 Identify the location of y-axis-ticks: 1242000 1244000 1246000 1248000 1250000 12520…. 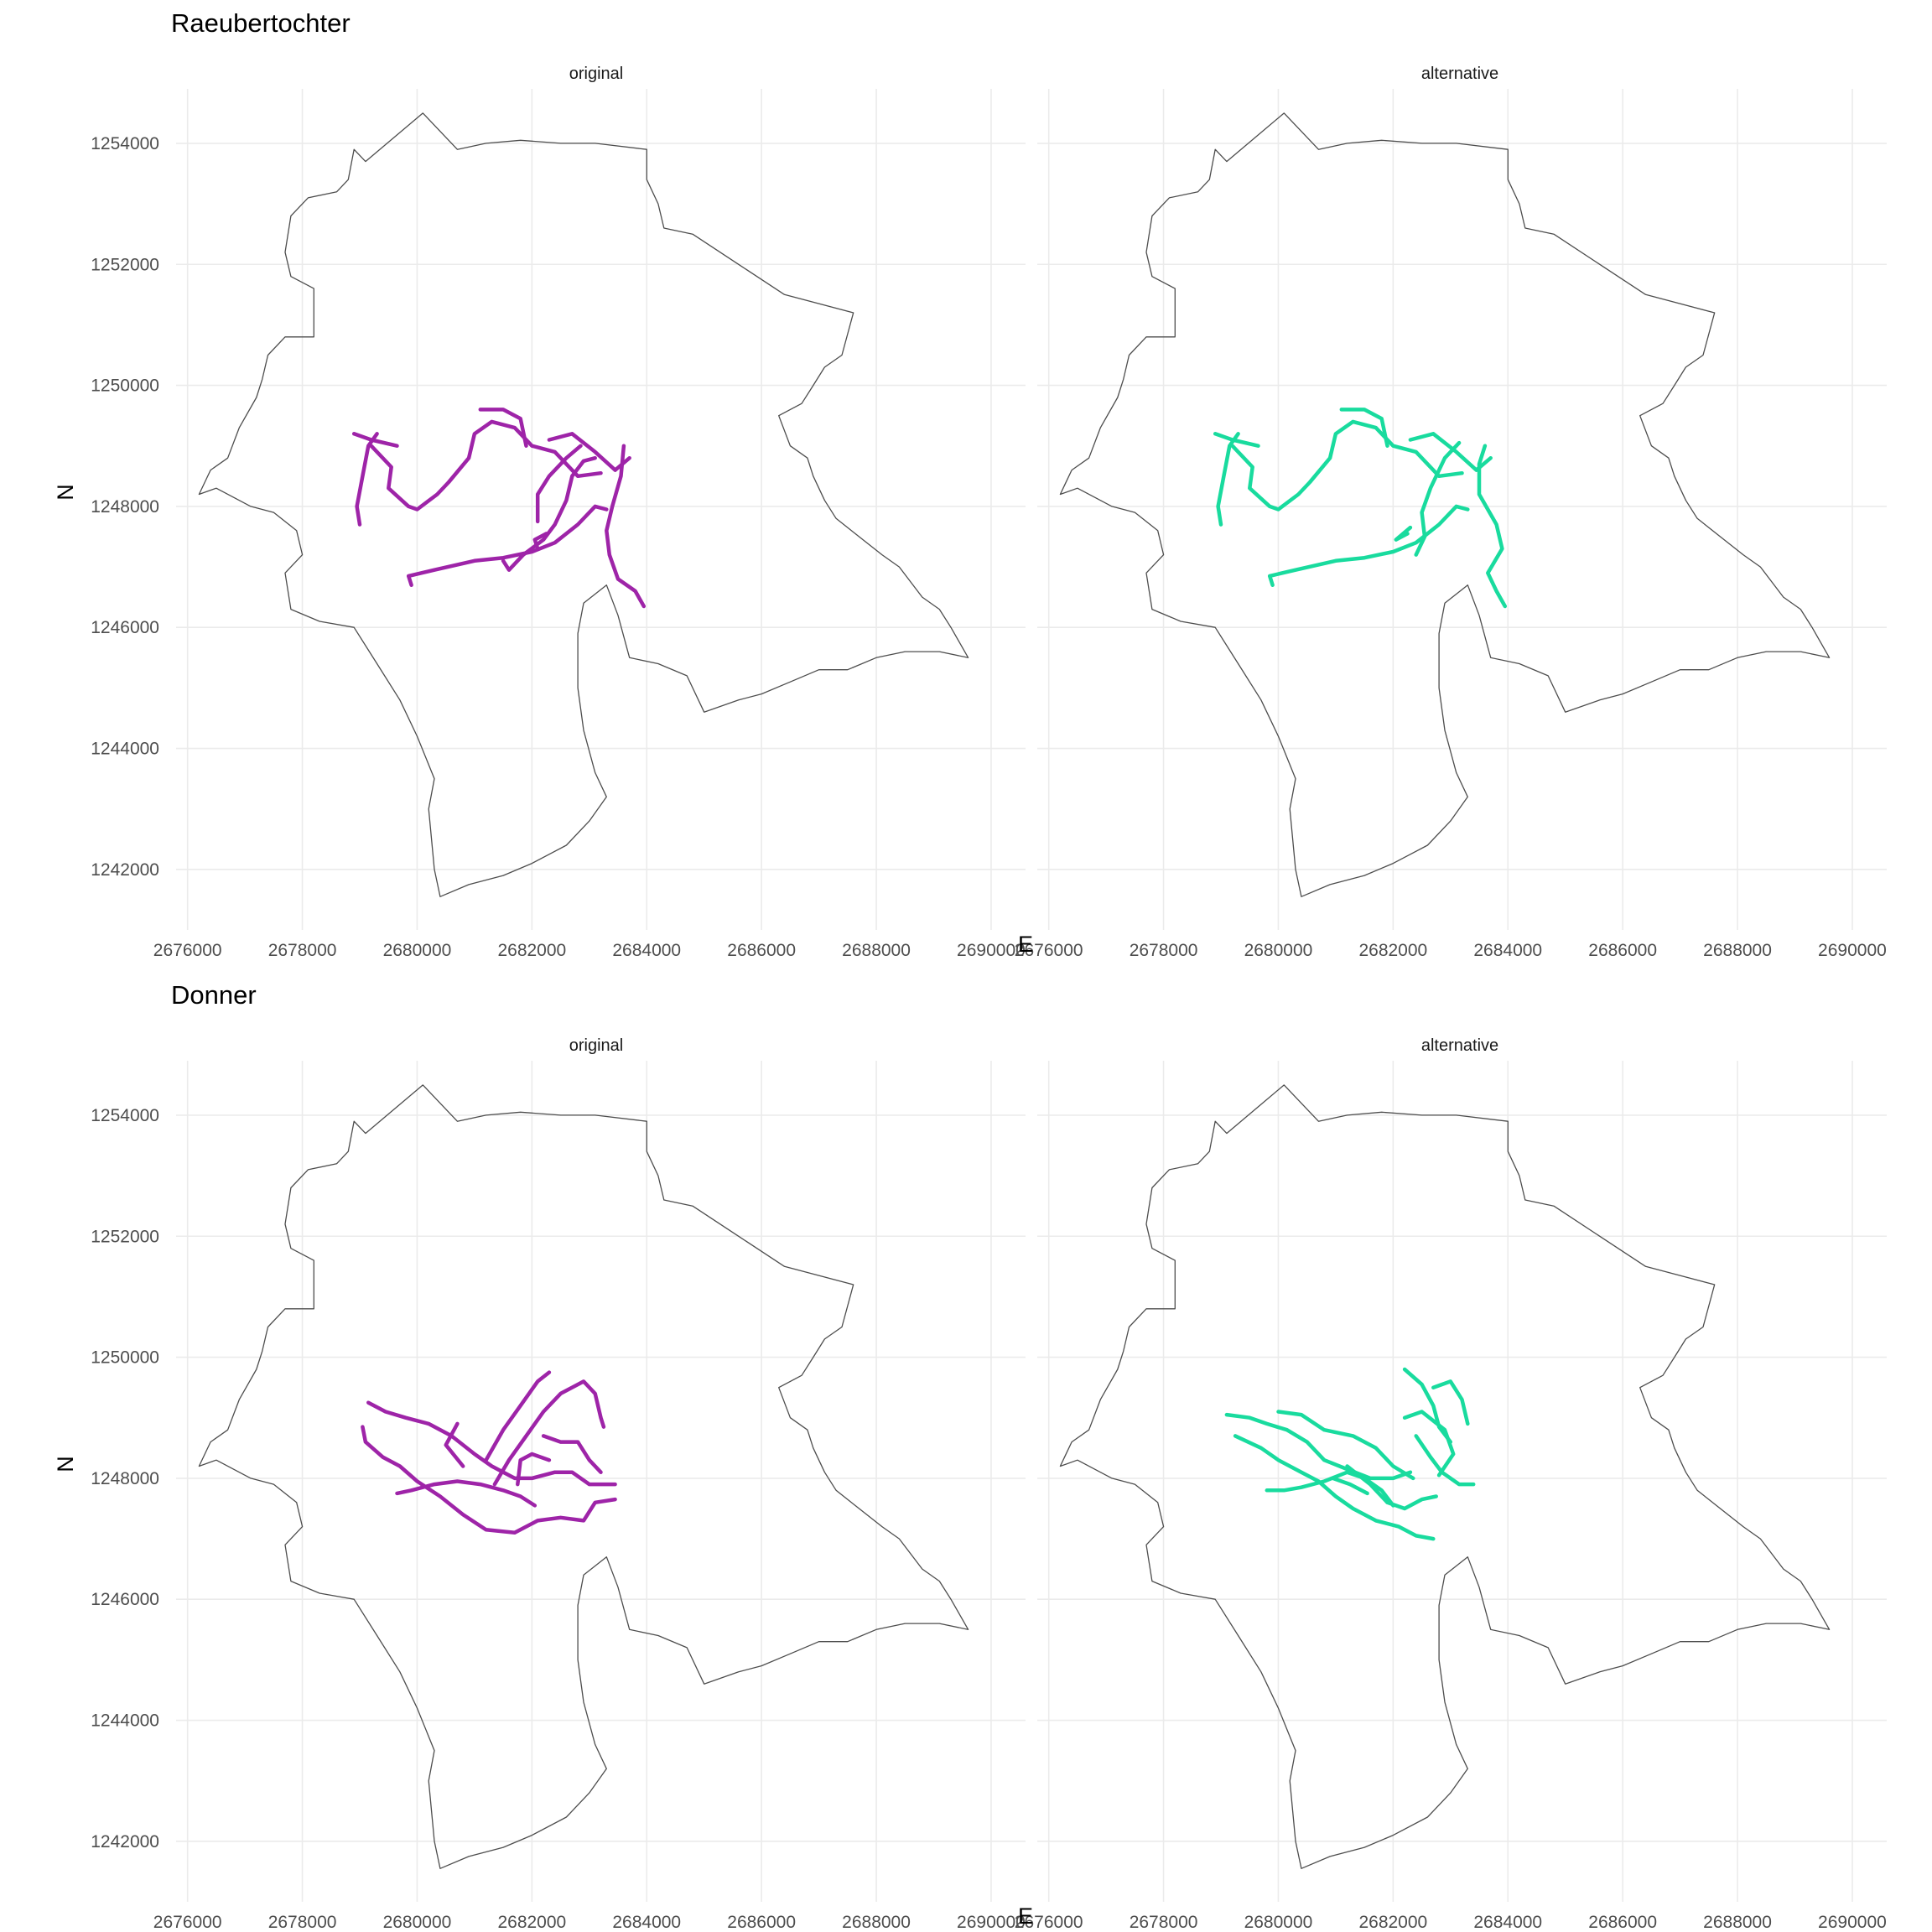
(125, 1479).